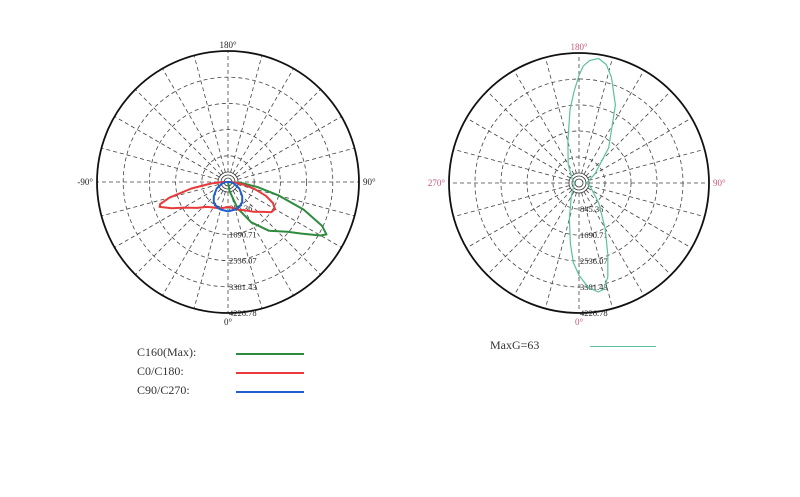  What do you see at coordinates (437, 183) in the screenshot?
I see `angle-label-left: 270°` at bounding box center [437, 183].